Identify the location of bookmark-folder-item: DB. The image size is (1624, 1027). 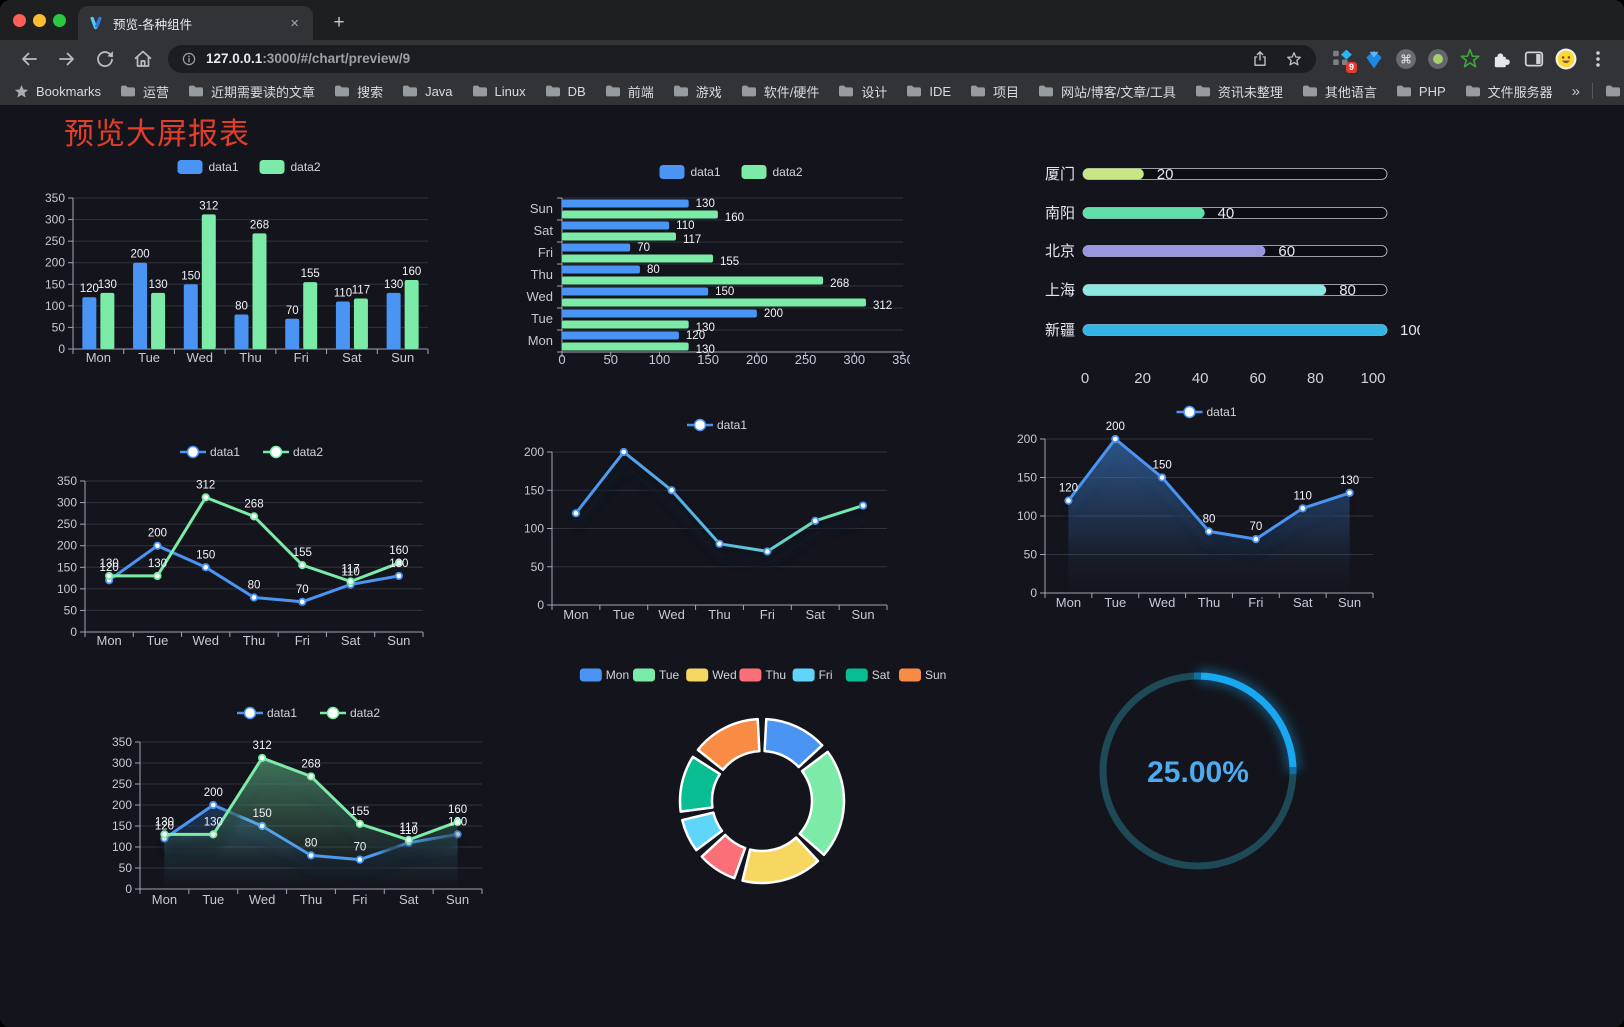
(565, 91).